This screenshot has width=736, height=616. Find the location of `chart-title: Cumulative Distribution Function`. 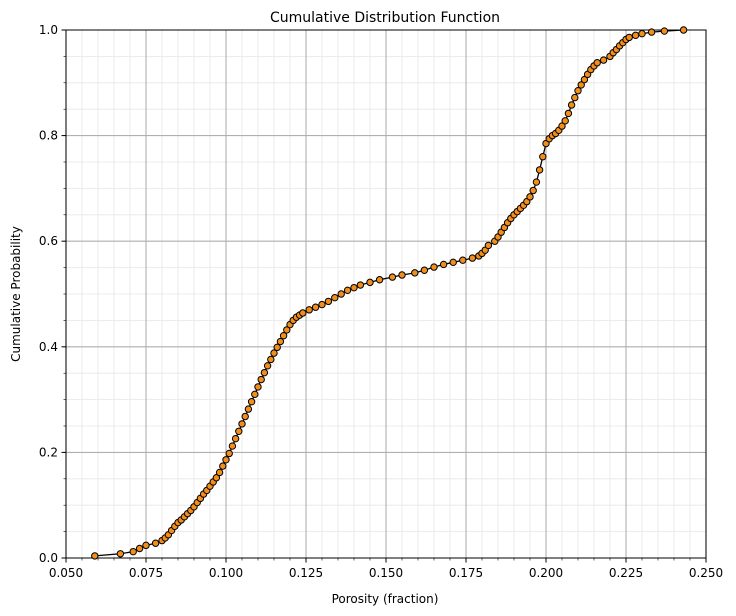

chart-title: Cumulative Distribution Function is located at coordinates (385, 18).